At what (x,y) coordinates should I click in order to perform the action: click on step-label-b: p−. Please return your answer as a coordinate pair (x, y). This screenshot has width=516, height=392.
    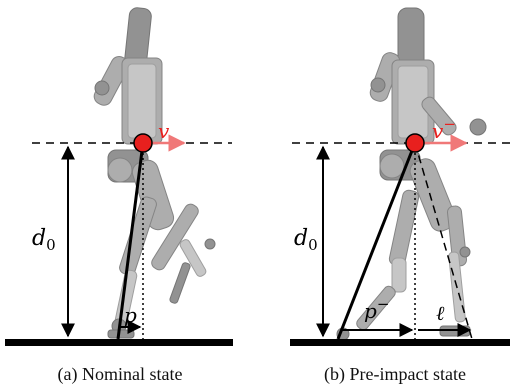
    Looking at the image, I should click on (376, 309).